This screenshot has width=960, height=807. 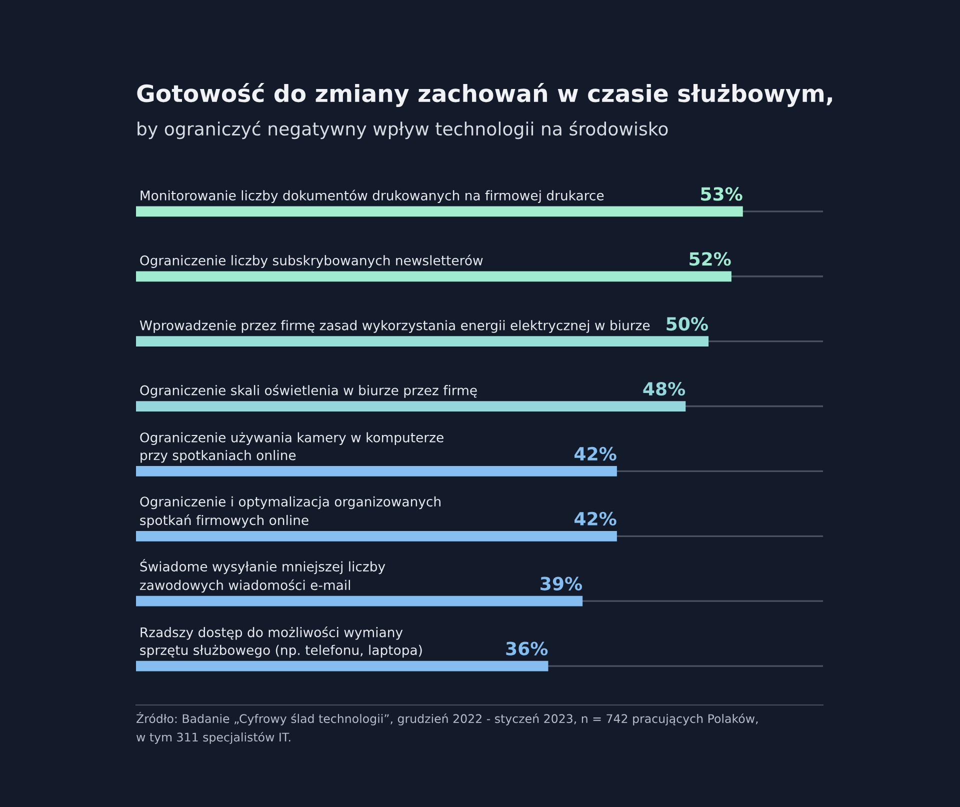 What do you see at coordinates (484, 95) in the screenshot?
I see `chart-title: Gotowość do zmiany zachowań w czasie służbowym,` at bounding box center [484, 95].